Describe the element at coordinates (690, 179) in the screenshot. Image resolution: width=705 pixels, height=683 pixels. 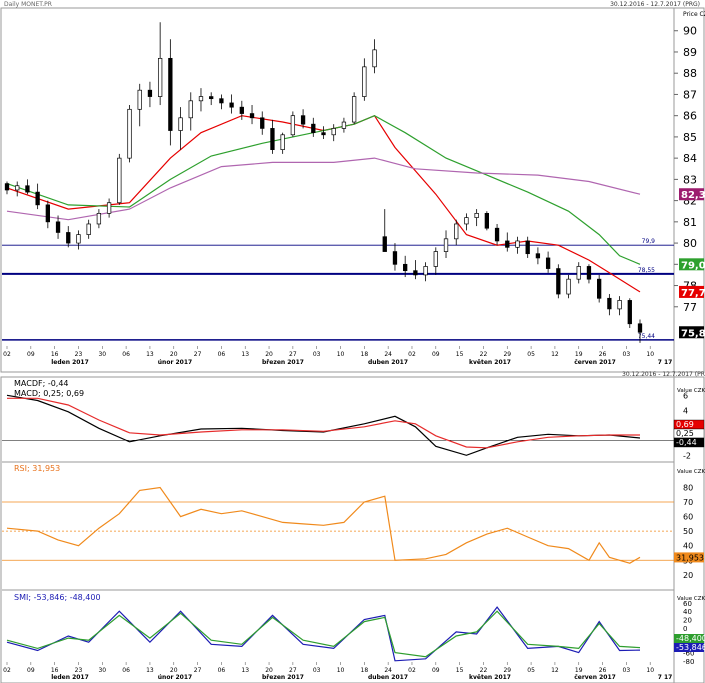
I see `y-tick-label: 83` at that location.